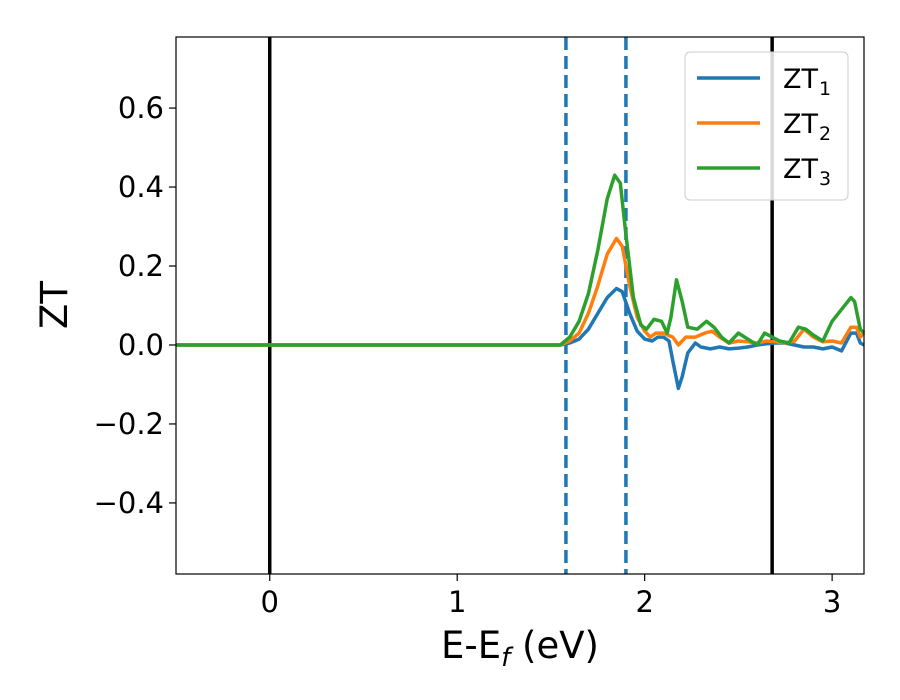 The width and height of the screenshot is (900, 700). I want to click on x-axis-label: E-Ef (eV), so click(520, 648).